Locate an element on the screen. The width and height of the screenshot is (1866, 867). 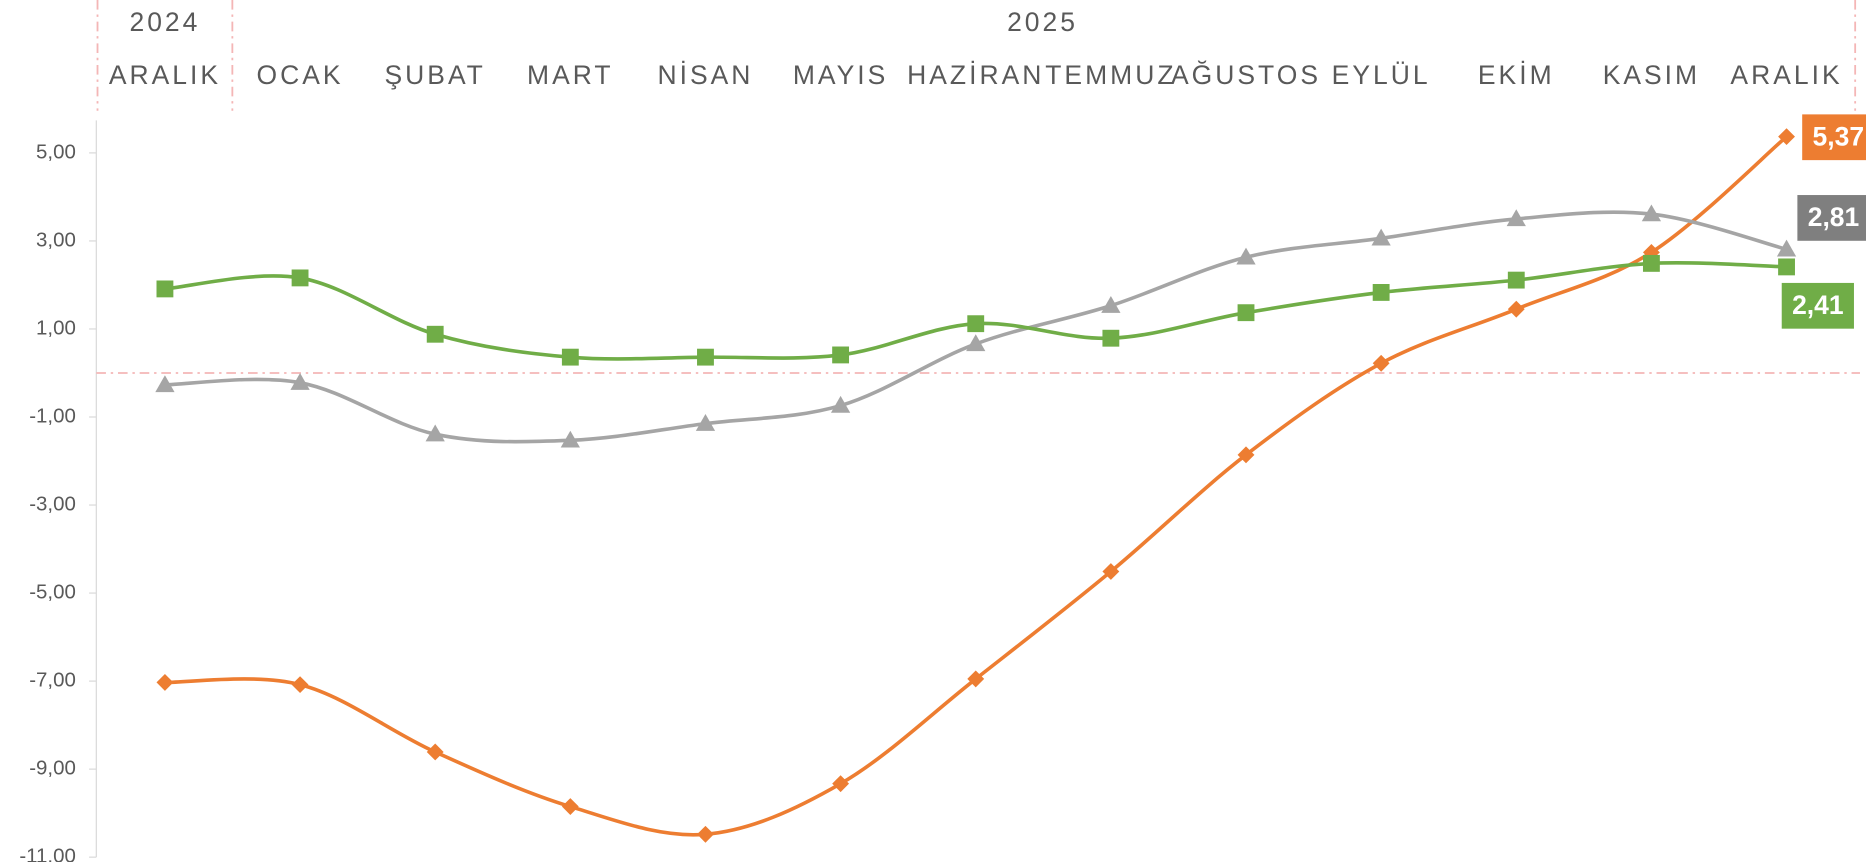
x-tick-label: ŞUBAT is located at coordinates (435, 75).